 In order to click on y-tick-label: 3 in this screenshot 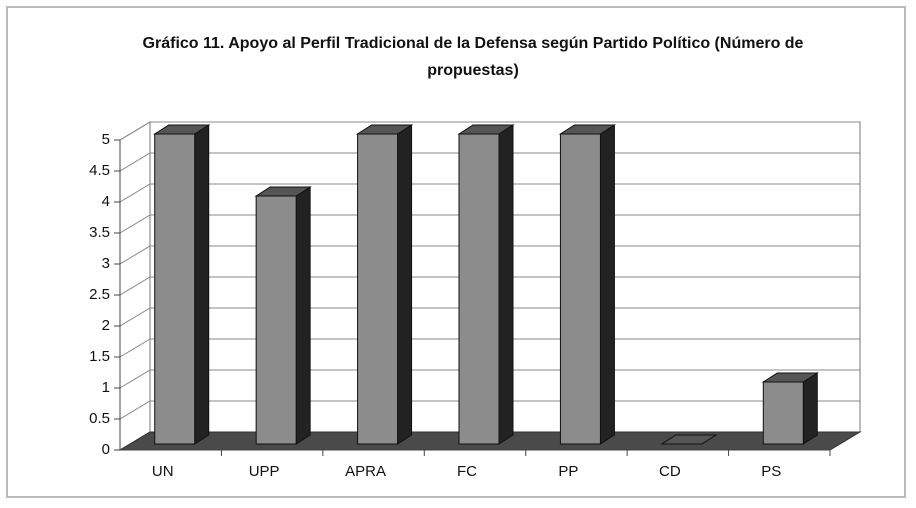, I will do `click(106, 263)`.